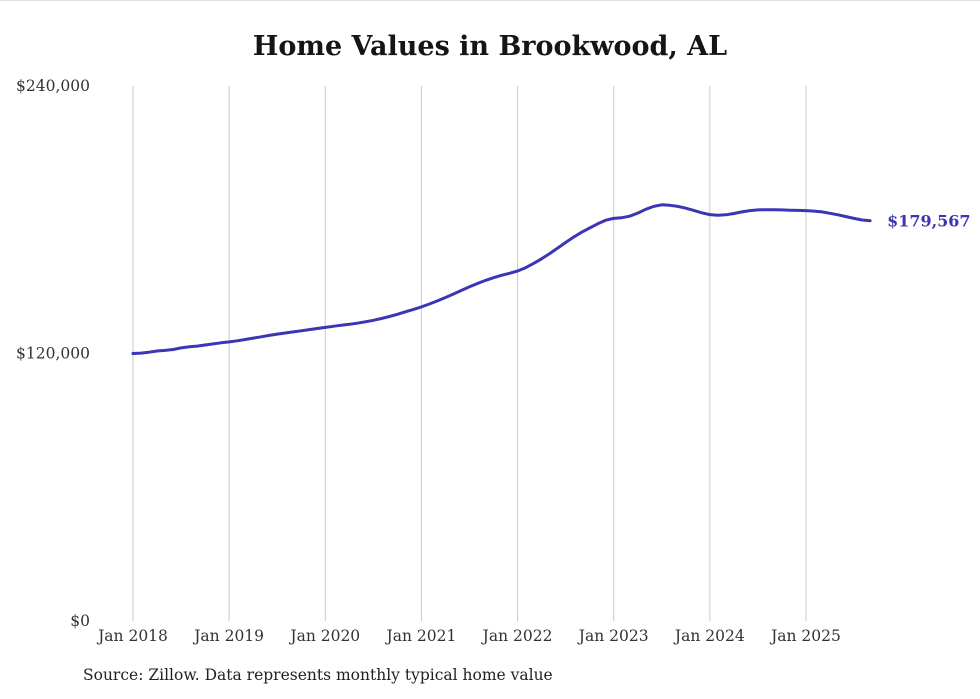  Describe the element at coordinates (490, 46) in the screenshot. I see `chart-title: Home Values in Brookwood, AL` at that location.